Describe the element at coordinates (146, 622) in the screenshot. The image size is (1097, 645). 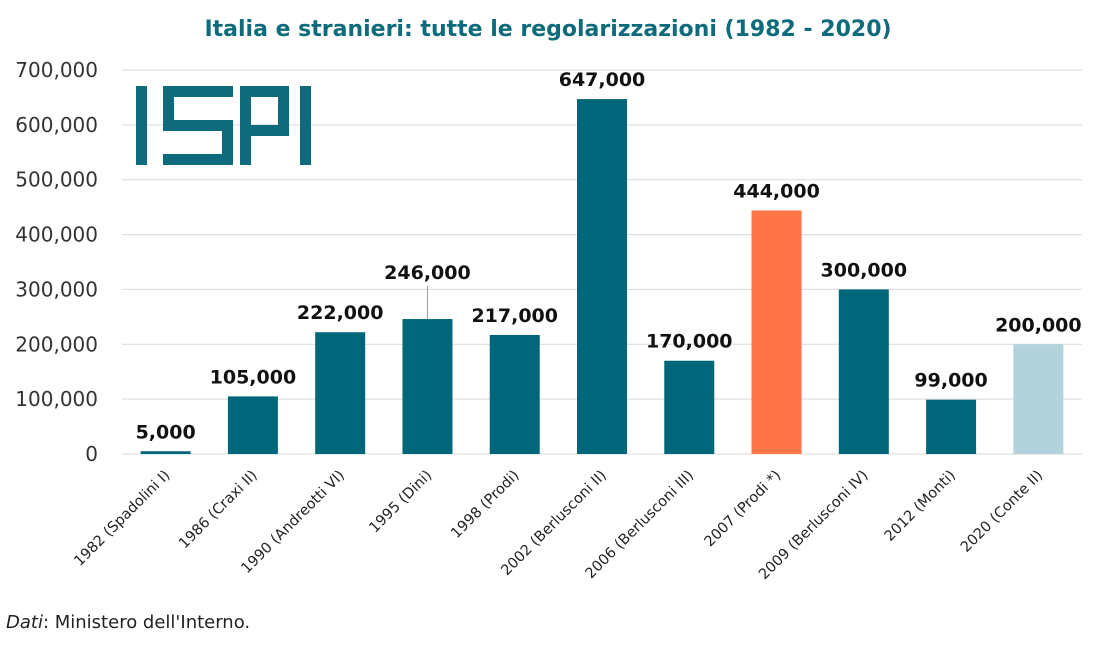
I see `source-text: : Ministero dell'Interno.` at that location.